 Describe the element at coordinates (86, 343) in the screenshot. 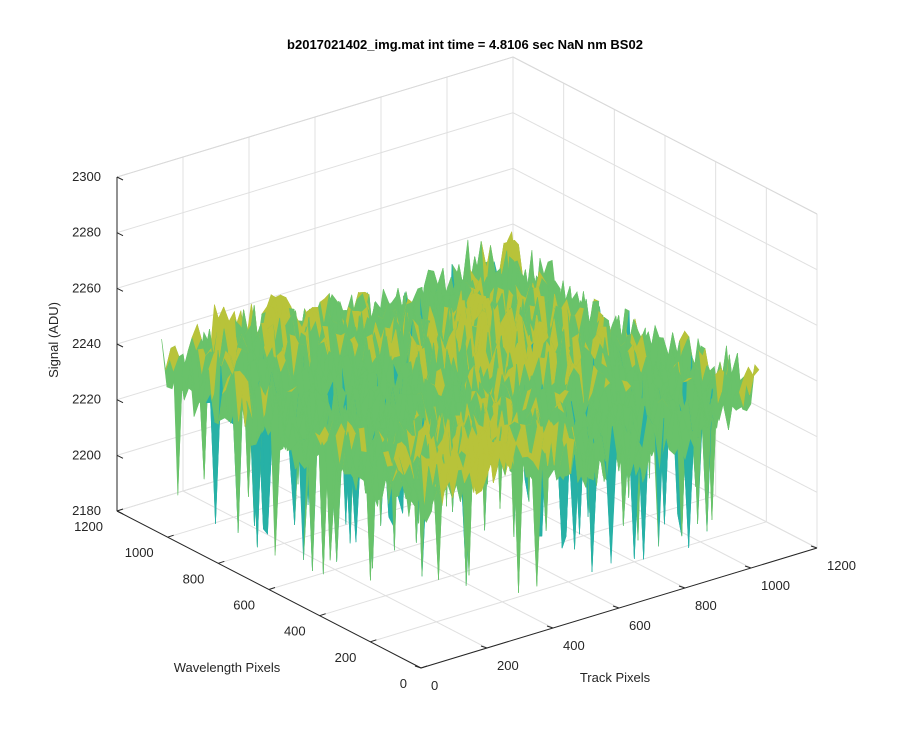

I see `z-tick-label: 2240` at that location.